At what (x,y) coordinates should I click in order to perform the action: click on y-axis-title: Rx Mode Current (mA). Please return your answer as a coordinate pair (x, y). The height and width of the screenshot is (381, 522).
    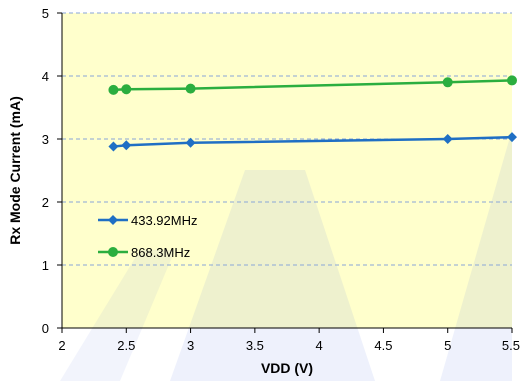
    Looking at the image, I should click on (15, 170).